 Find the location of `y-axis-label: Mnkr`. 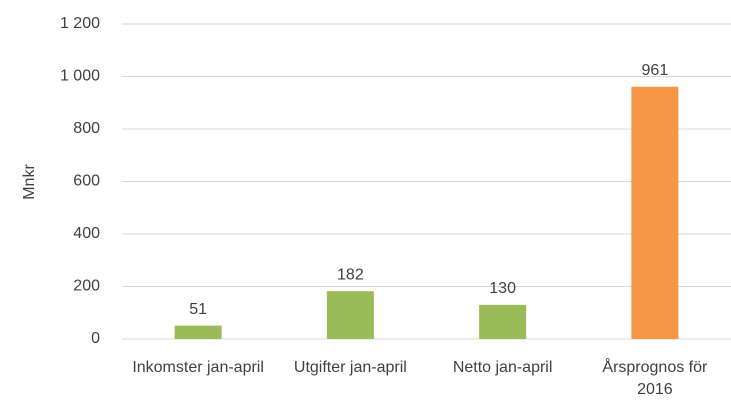

y-axis-label: Mnkr is located at coordinates (29, 182).